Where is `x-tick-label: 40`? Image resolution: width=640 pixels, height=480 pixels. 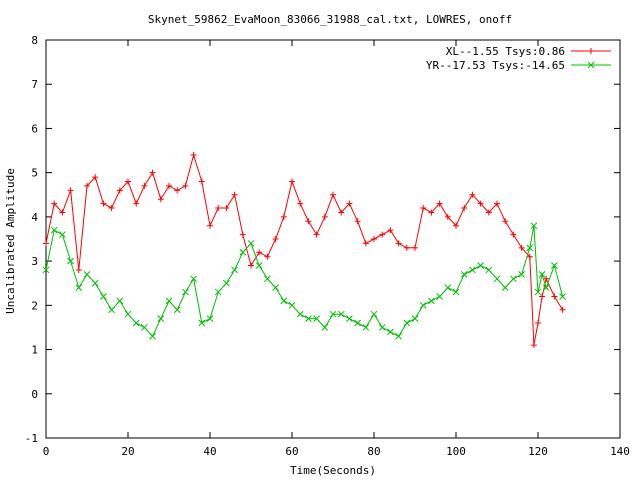
x-tick-label: 40 is located at coordinates (209, 451).